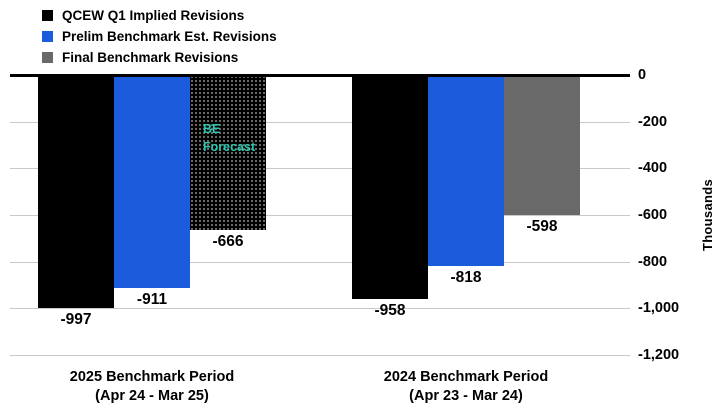  Describe the element at coordinates (228, 242) in the screenshot. I see `bar-value-label: -666` at that location.